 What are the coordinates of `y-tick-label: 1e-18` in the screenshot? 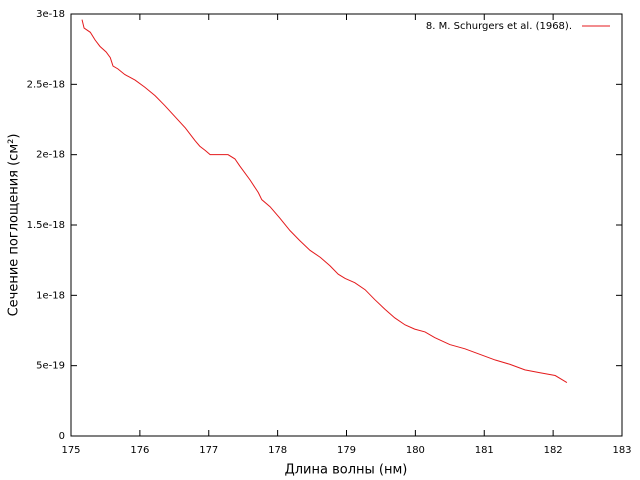 It's located at (50, 295).